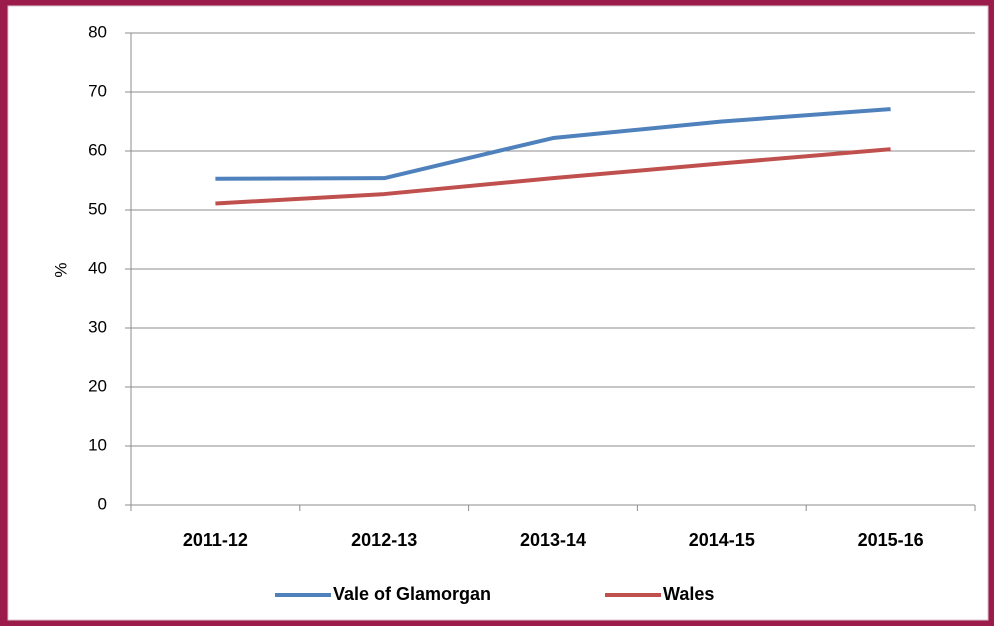 The width and height of the screenshot is (994, 626). Describe the element at coordinates (891, 540) in the screenshot. I see `x-tick-label: 2015-16` at that location.